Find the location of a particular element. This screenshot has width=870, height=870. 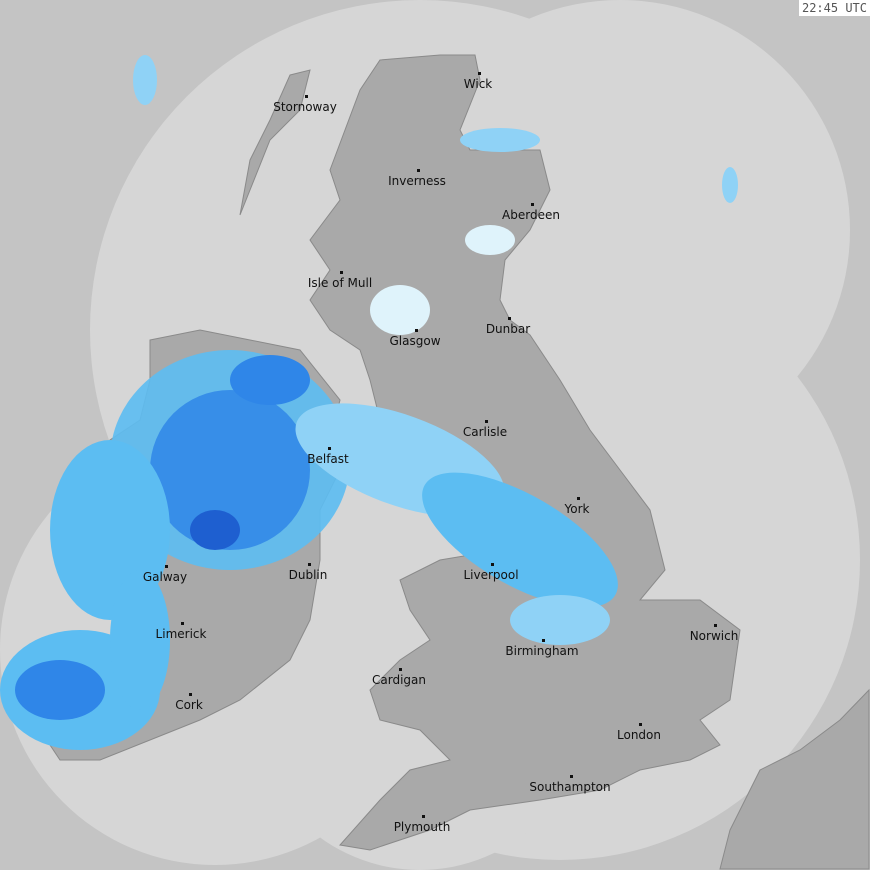

city-label: Cork is located at coordinates (189, 705).